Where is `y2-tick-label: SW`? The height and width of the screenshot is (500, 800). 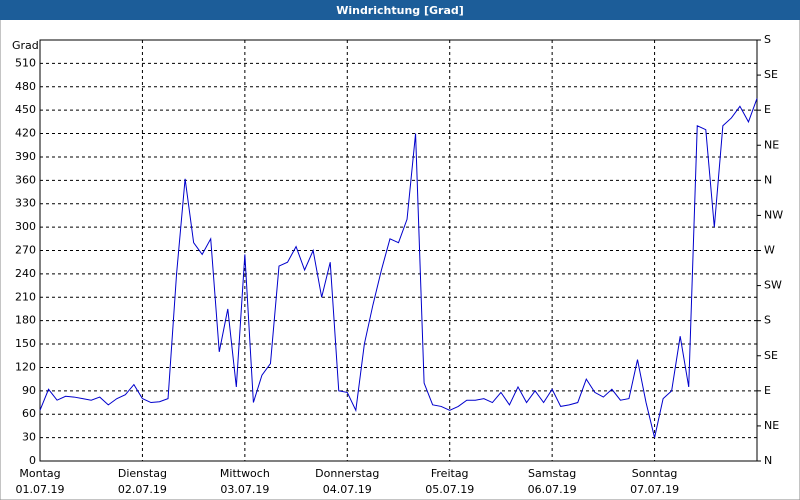 y2-tick-label: SW is located at coordinates (773, 285).